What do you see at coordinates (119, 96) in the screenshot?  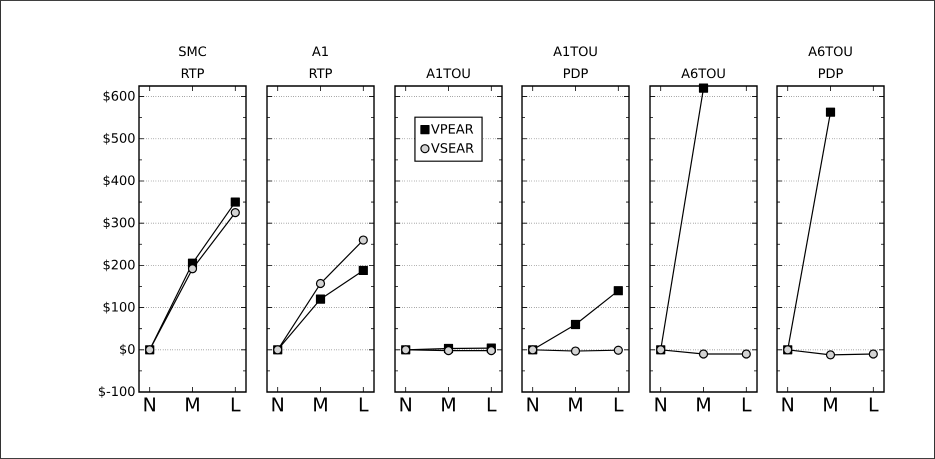 I see `y-tick-label: $600` at bounding box center [119, 96].